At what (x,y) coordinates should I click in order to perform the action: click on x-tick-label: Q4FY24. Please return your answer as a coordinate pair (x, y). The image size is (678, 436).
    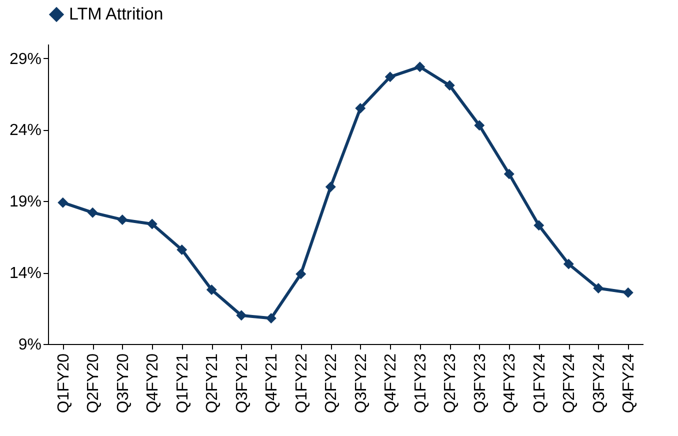
    Looking at the image, I should click on (629, 383).